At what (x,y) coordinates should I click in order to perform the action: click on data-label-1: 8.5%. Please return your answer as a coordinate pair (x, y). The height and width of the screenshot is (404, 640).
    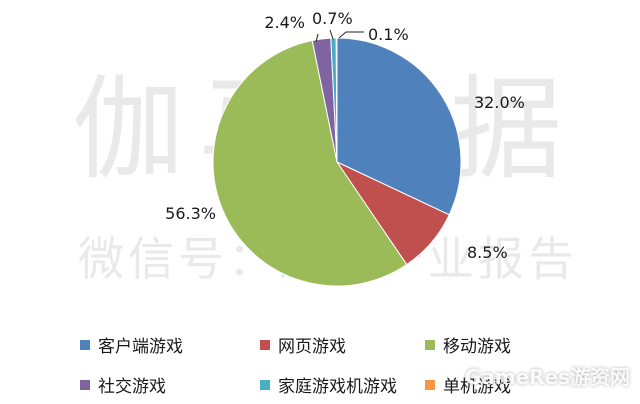
    Looking at the image, I should click on (487, 252).